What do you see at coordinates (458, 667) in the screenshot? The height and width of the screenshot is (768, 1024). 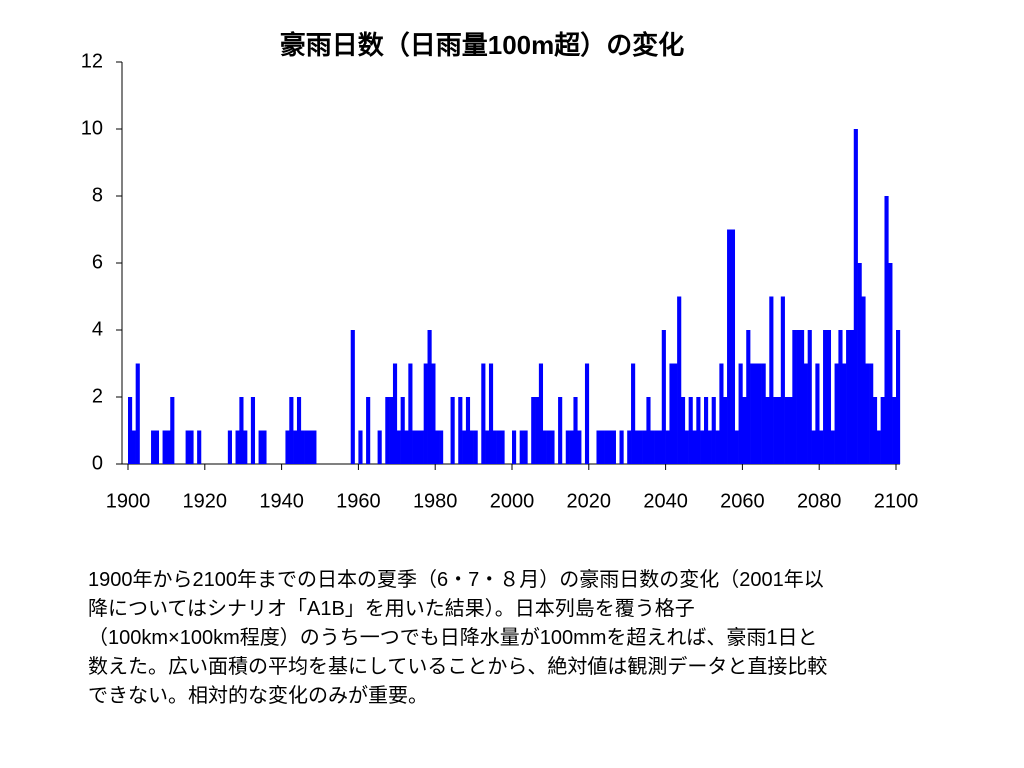 I see `caption-line: 数えた。広い面積の平均を基にしていることから、絶対値は観測データと直接比較` at bounding box center [458, 667].